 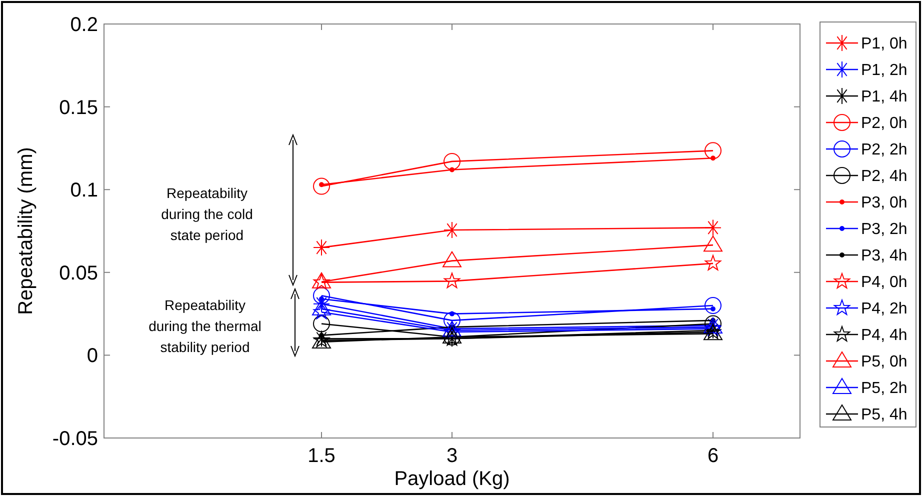 What do you see at coordinates (884, 229) in the screenshot?
I see `legend-label: P3, 2h` at bounding box center [884, 229].